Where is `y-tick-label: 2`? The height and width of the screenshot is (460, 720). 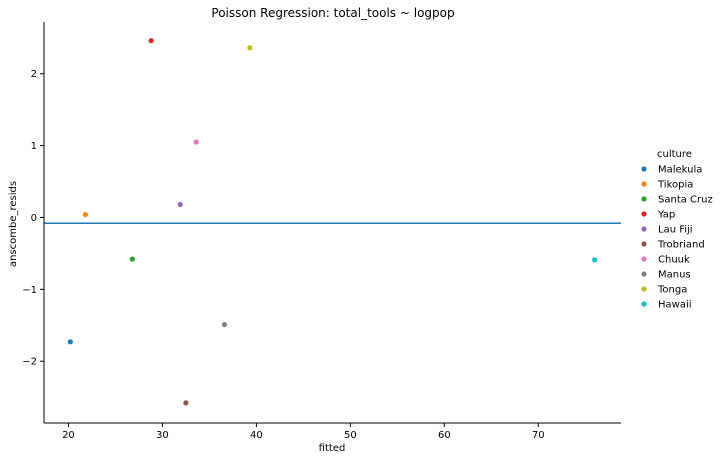 y-tick-label: 2 is located at coordinates (34, 74).